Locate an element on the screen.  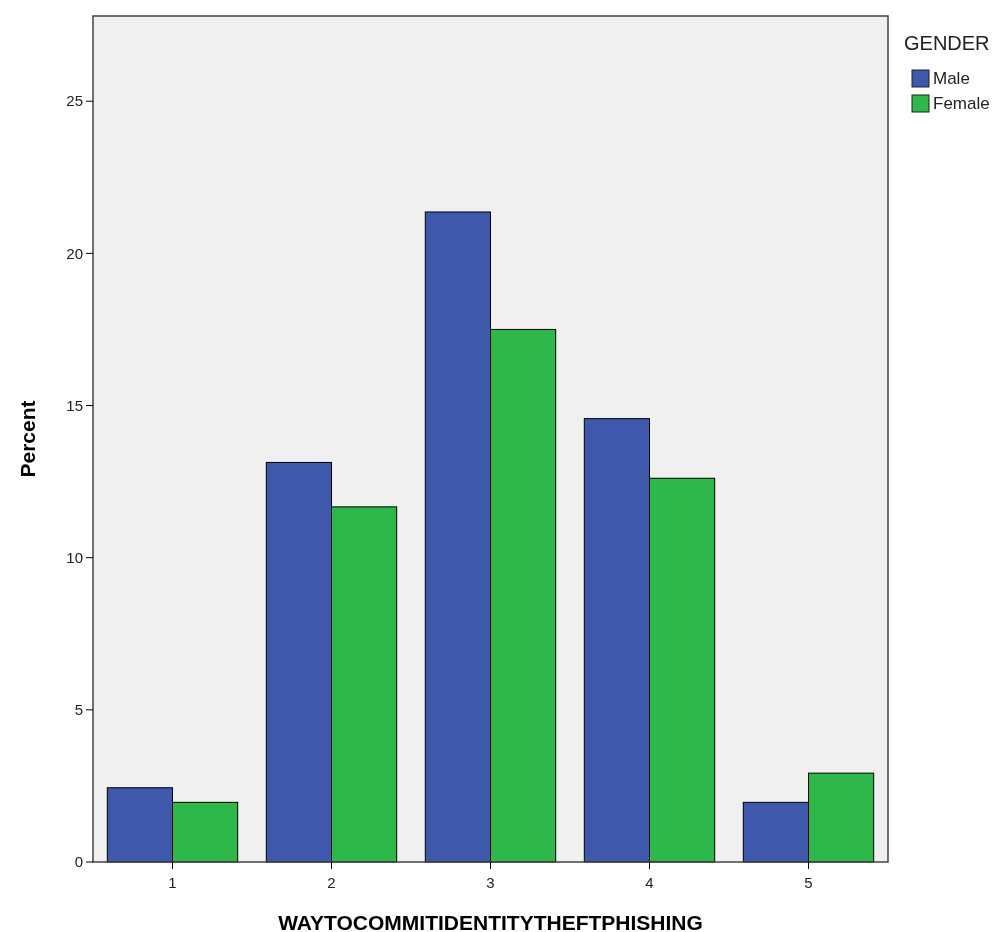
y-tick-label: 10 is located at coordinates (74, 557).